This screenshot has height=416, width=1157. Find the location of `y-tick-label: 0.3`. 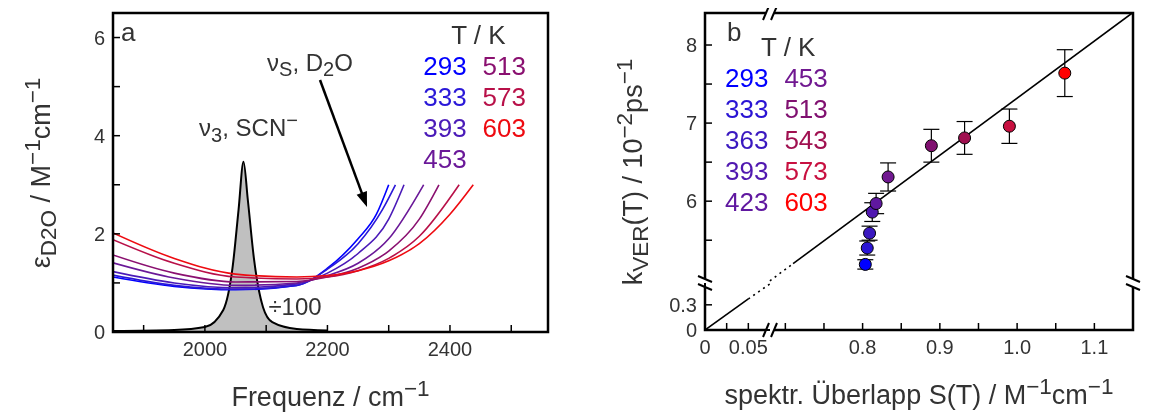

y-tick-label: 0.3 is located at coordinates (683, 304).